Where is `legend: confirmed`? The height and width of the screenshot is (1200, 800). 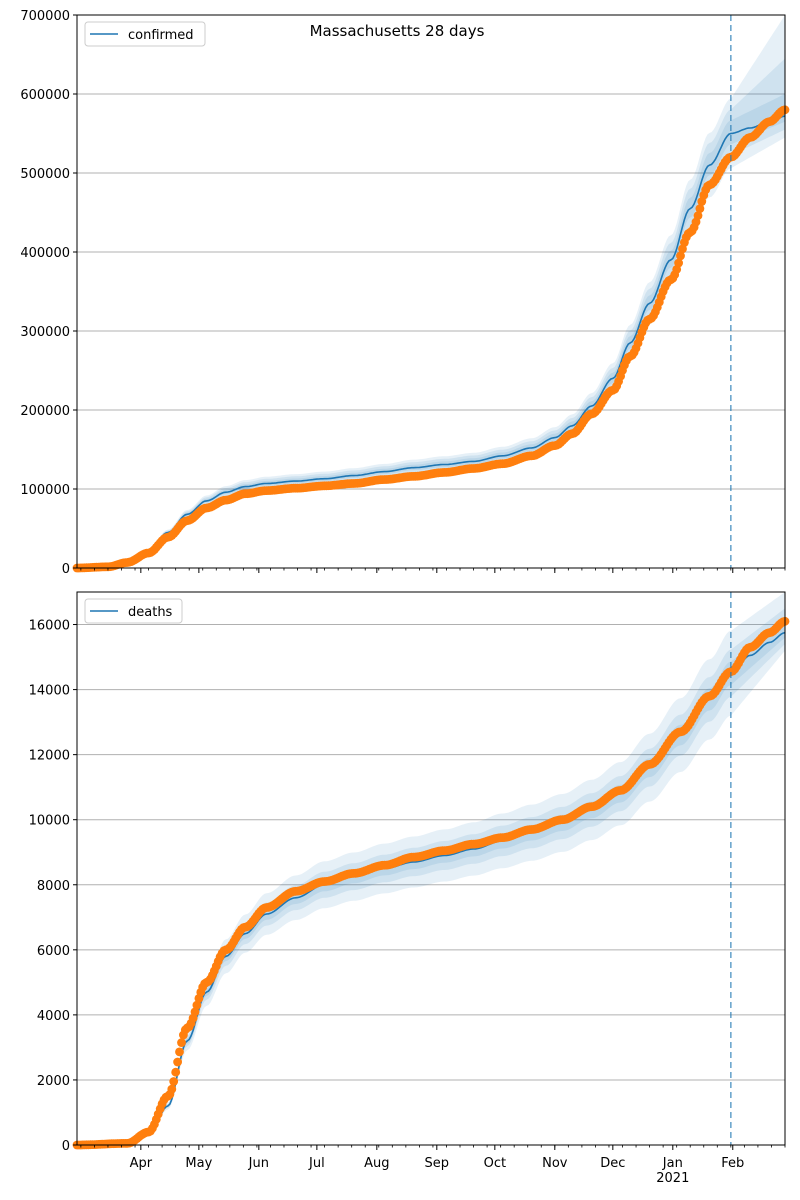
legend: confirmed is located at coordinates (145, 34).